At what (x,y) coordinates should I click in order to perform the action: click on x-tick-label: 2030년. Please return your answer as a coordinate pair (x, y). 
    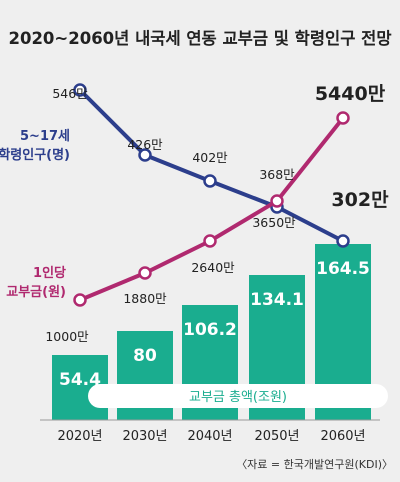
    Looking at the image, I should click on (144, 436).